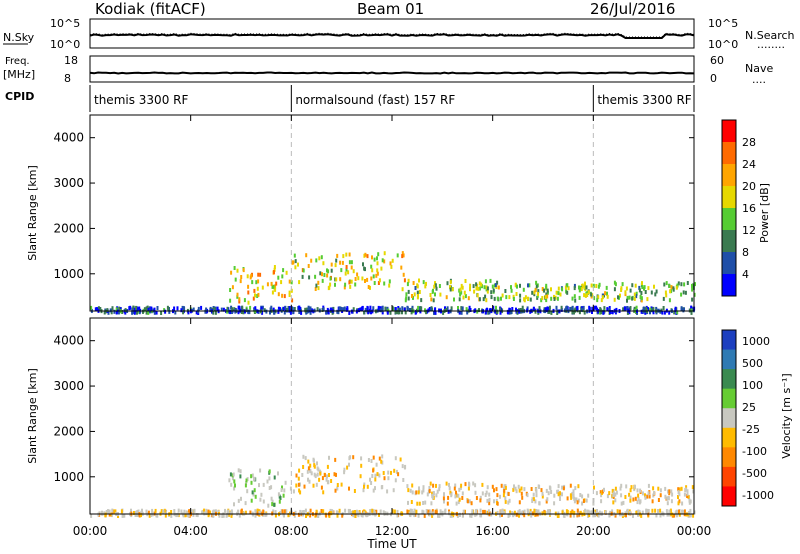 This screenshot has height=554, width=800. Describe the element at coordinates (759, 68) in the screenshot. I see `nave-label: Nave` at that location.